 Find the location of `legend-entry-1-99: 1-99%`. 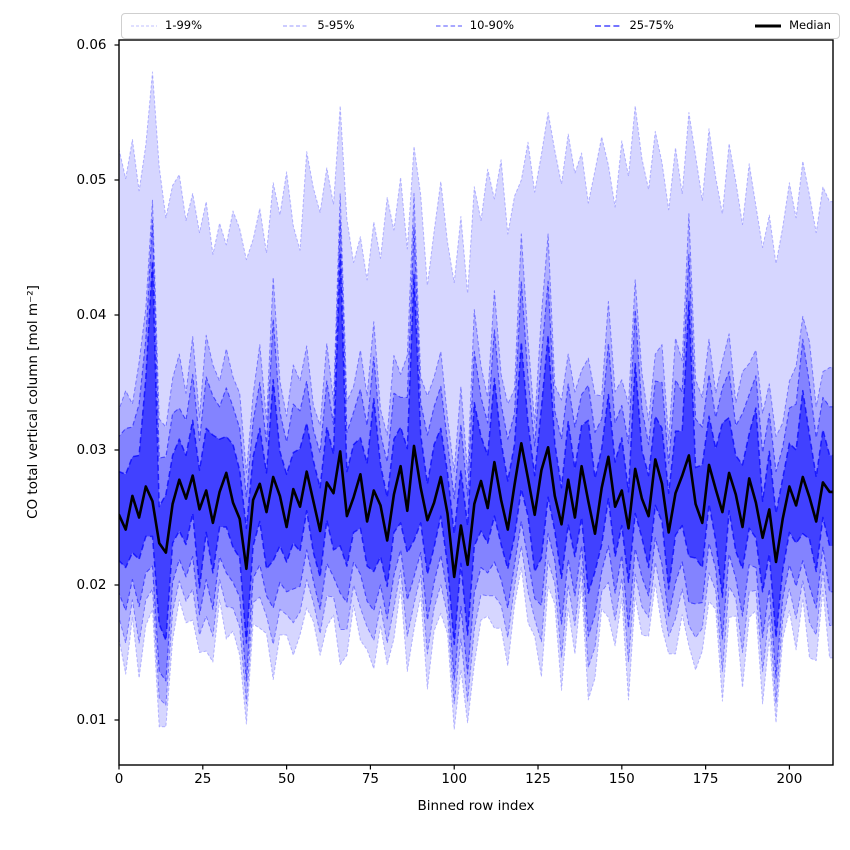

legend-entry-1-99: 1-99% is located at coordinates (166, 26).